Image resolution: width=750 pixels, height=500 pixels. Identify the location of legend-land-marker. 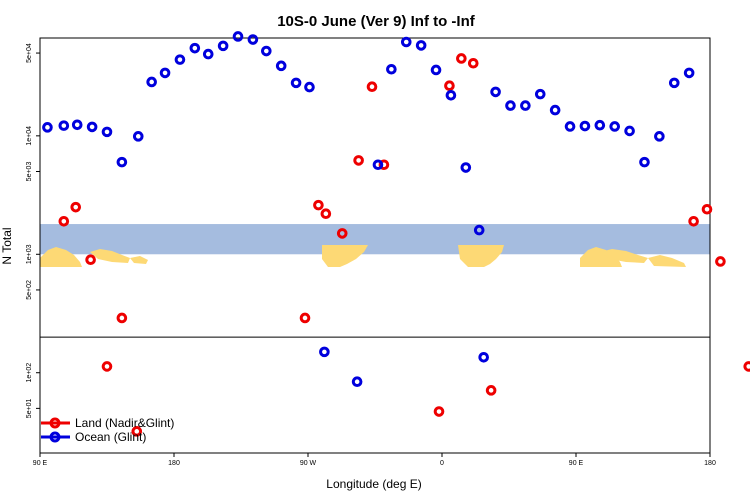
(55, 423).